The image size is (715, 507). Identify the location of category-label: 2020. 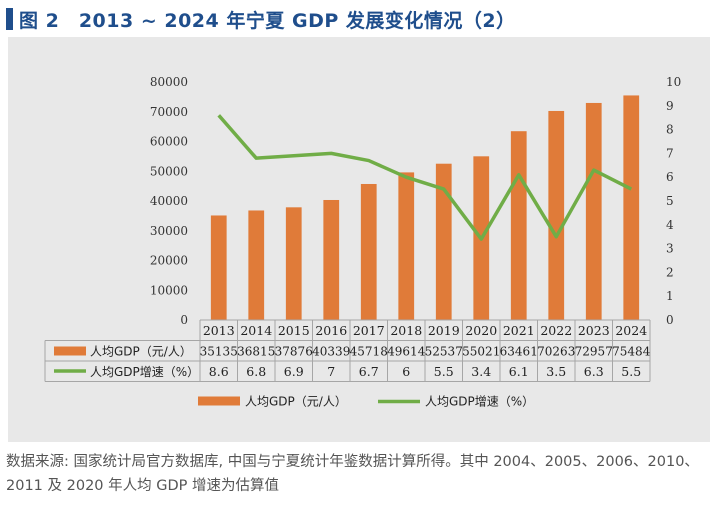
(481, 330).